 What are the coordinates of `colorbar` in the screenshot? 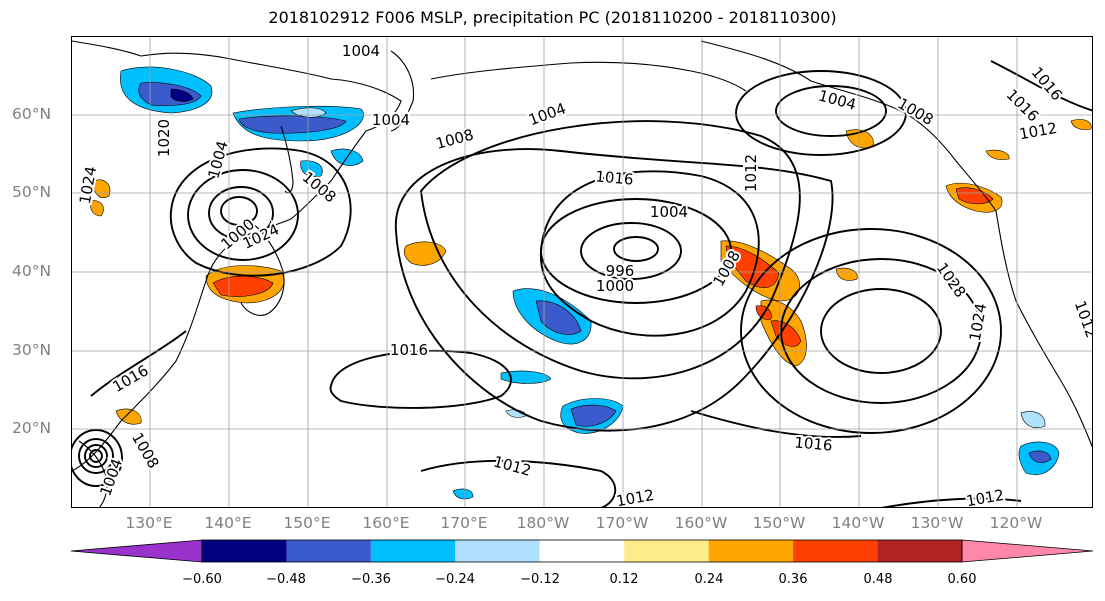 It's located at (582, 551).